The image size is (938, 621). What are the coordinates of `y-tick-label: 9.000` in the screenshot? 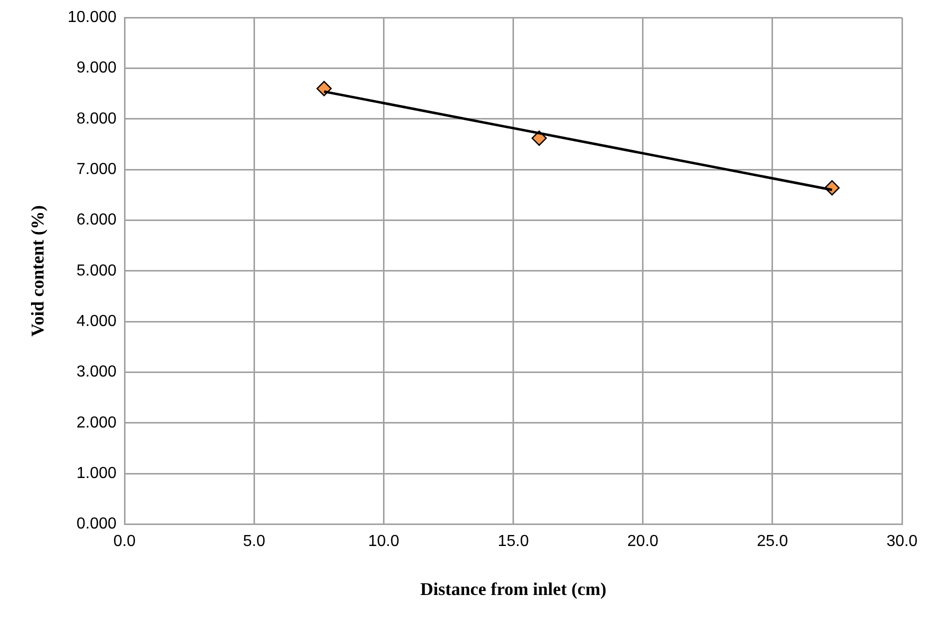 It's located at (96, 68).